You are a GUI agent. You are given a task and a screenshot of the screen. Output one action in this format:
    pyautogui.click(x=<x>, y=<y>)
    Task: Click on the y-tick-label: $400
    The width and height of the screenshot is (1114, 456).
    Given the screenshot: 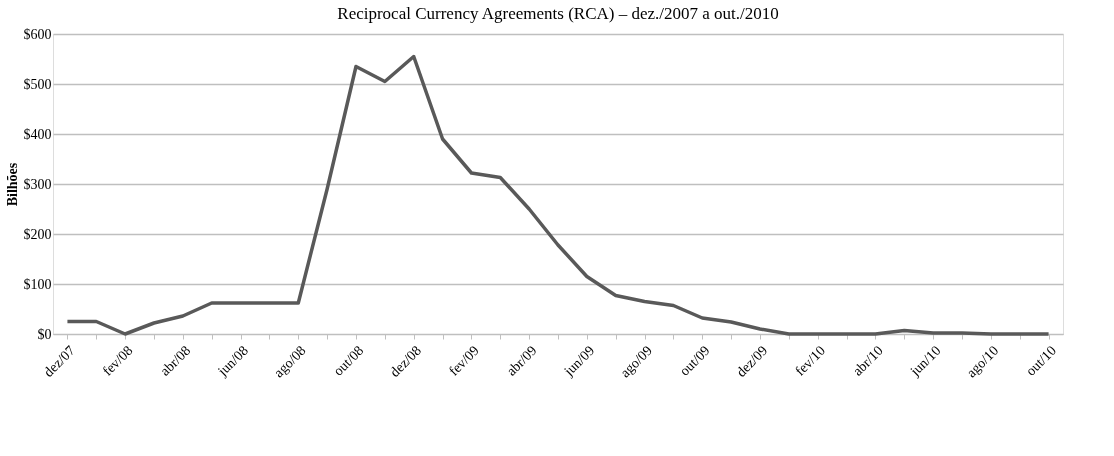 What is the action you would take?
    pyautogui.click(x=37, y=134)
    